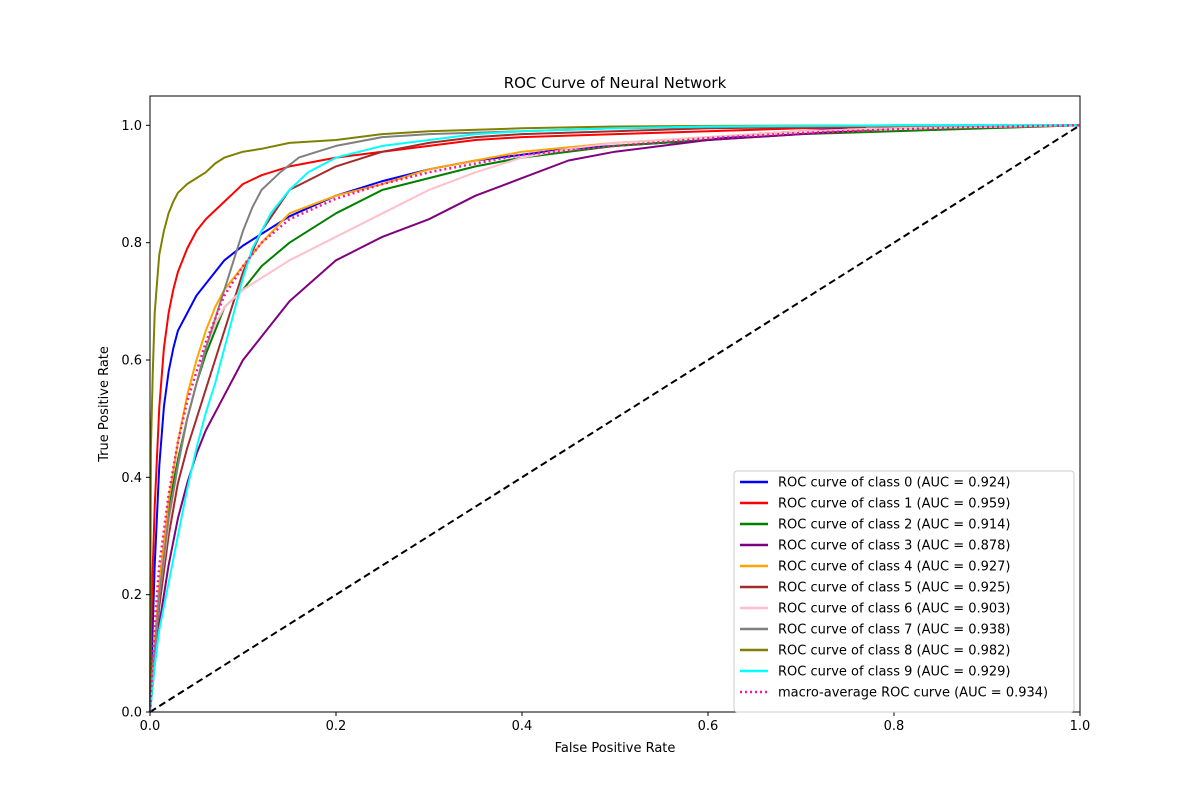 The image size is (1200, 805). I want to click on y-tick-label: 0.6, so click(131, 361).